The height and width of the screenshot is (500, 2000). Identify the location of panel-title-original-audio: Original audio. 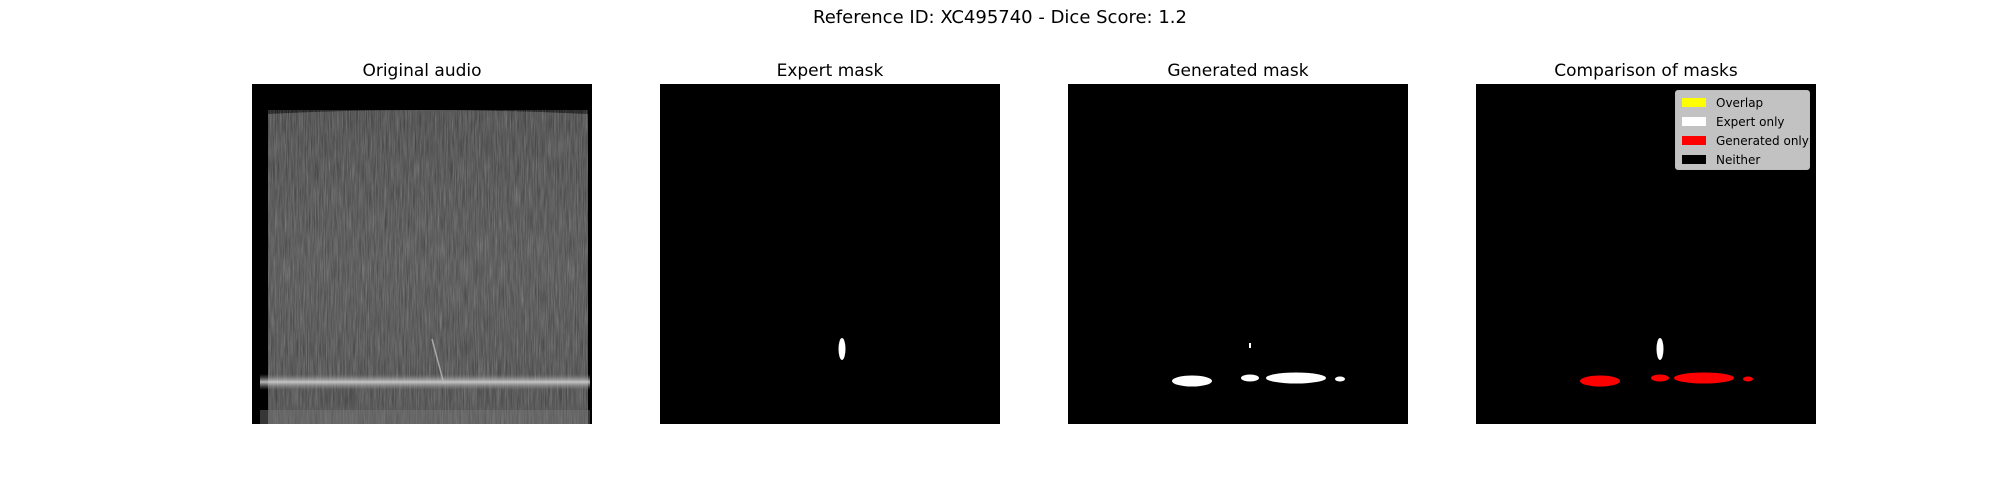
(422, 71).